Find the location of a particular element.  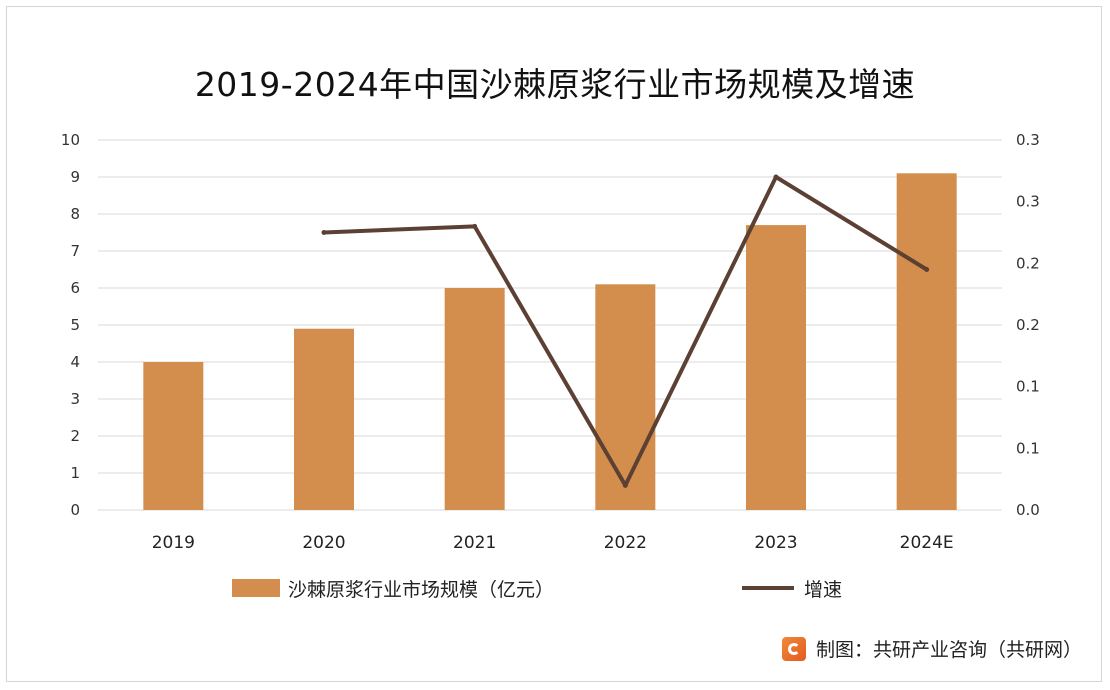

x-tick-label: 2019 is located at coordinates (173, 543).